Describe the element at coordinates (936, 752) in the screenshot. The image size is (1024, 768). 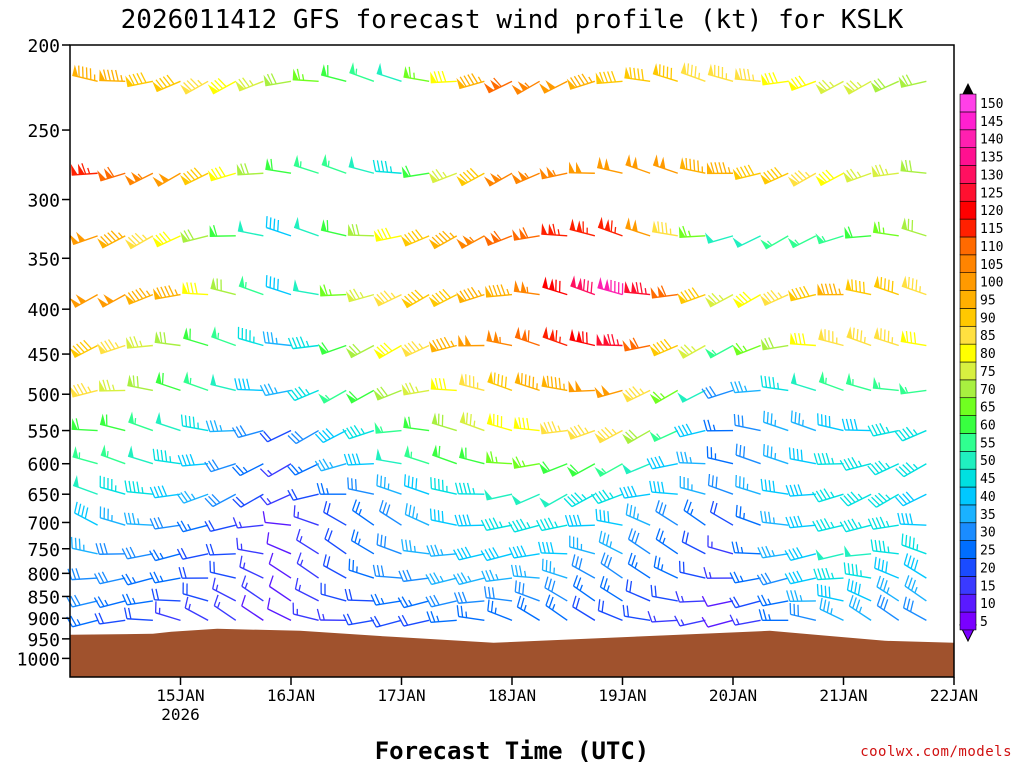
I see `credit-text: coolwx.com/models` at that location.